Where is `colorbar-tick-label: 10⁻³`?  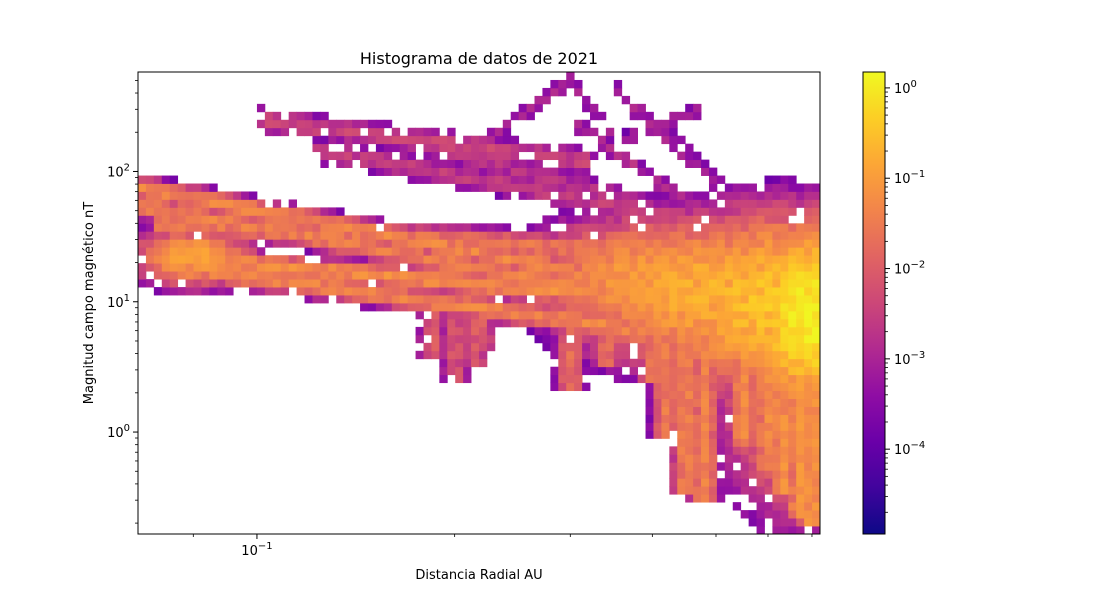
colorbar-tick-label: 10⁻³ is located at coordinates (909, 359).